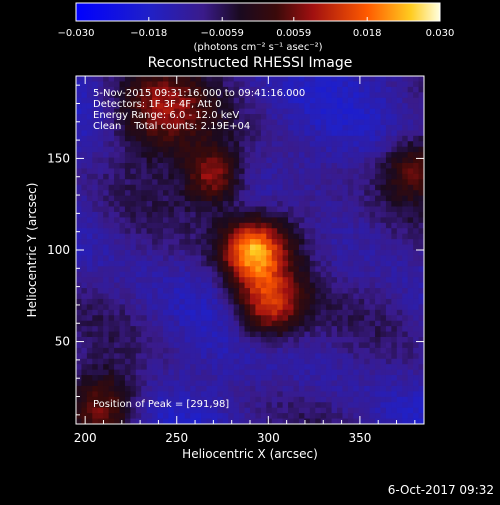  I want to click on colorbar-tick-label: 0.0059, so click(293, 33).